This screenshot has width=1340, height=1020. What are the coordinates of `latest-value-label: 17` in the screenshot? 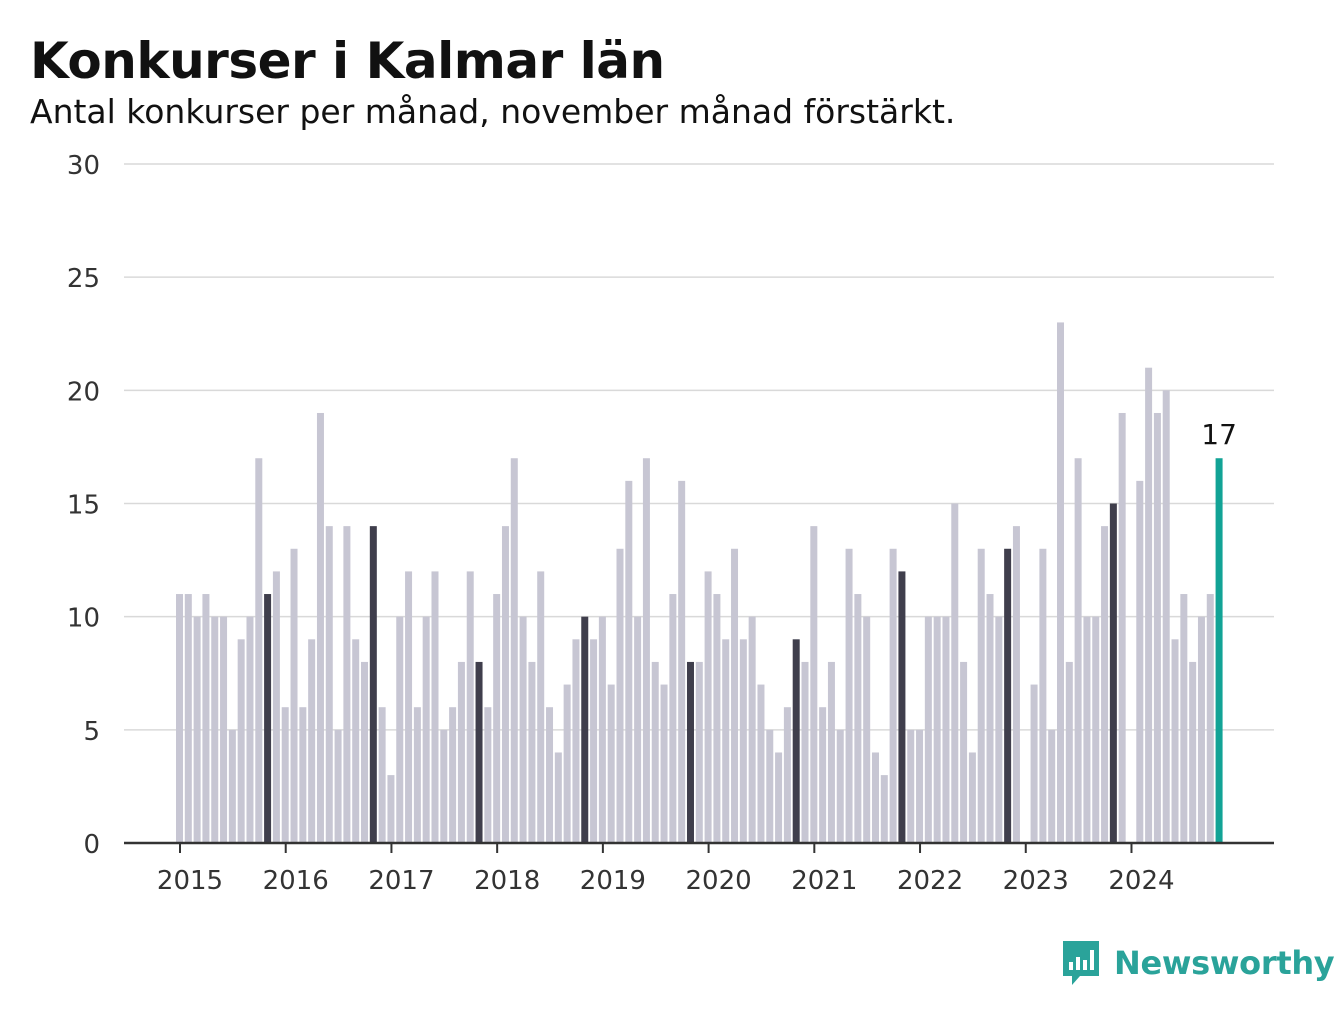 It's located at (1219, 434).